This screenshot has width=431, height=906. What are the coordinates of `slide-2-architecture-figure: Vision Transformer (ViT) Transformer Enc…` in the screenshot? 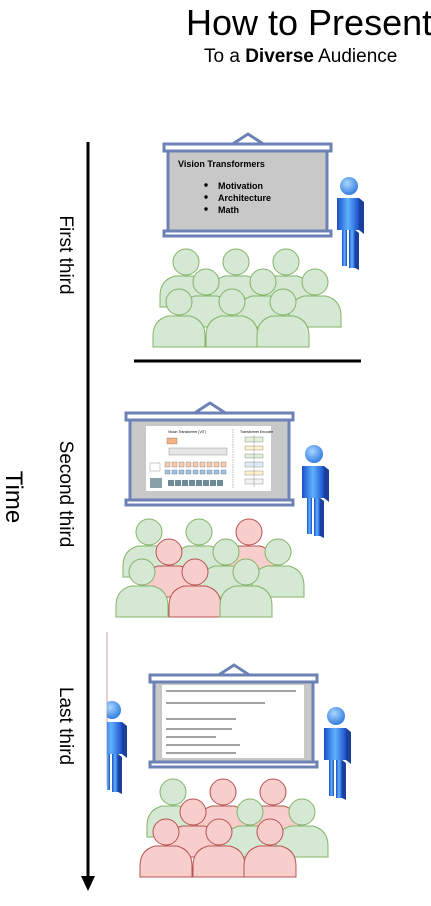 It's located at (210, 458).